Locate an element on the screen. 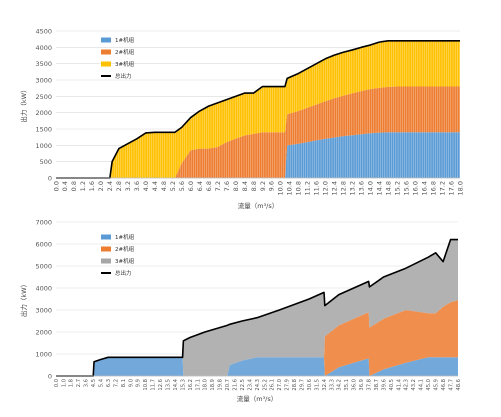 Image resolution: width=501 pixels, height=417 pixels. chart2-x-tick-label: 9.9 is located at coordinates (139, 383).